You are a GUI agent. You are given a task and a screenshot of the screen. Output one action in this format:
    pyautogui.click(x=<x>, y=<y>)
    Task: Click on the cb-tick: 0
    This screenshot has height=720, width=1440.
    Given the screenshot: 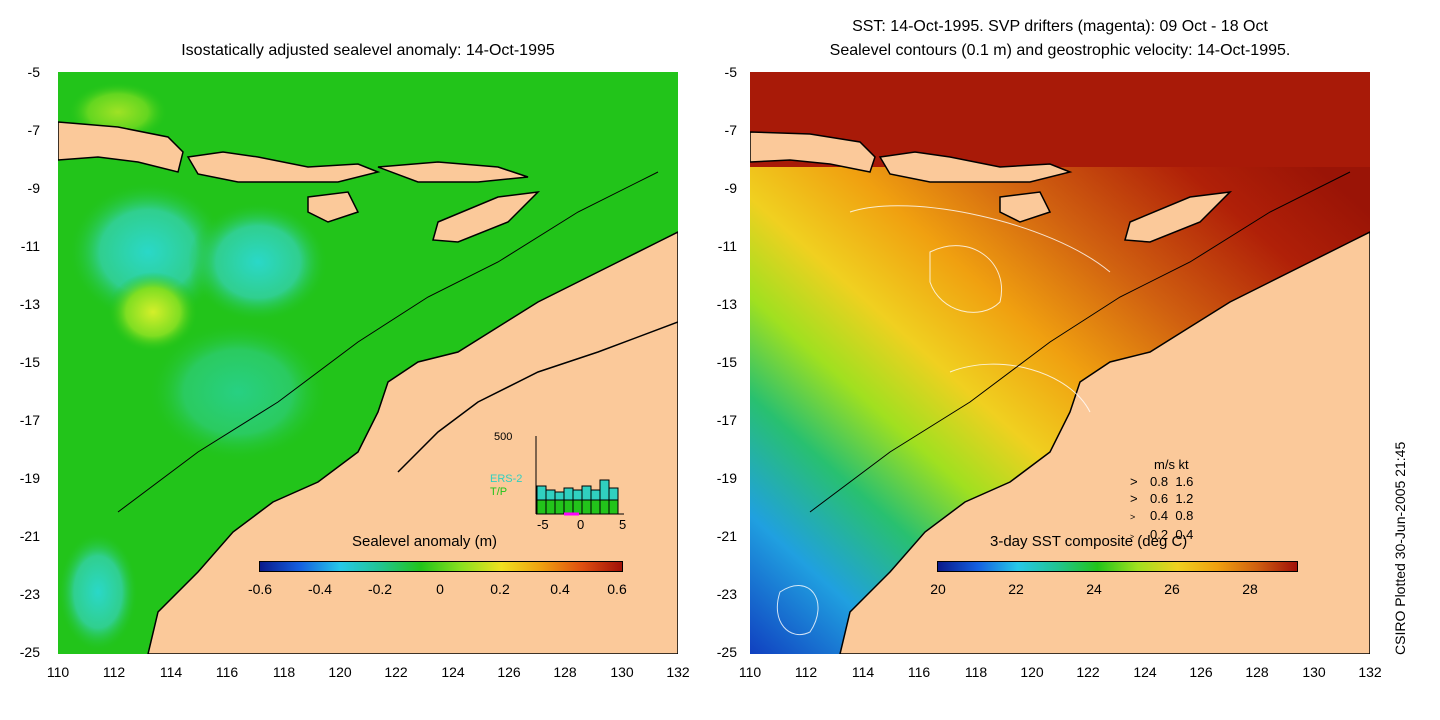 What is the action you would take?
    pyautogui.click(x=440, y=589)
    